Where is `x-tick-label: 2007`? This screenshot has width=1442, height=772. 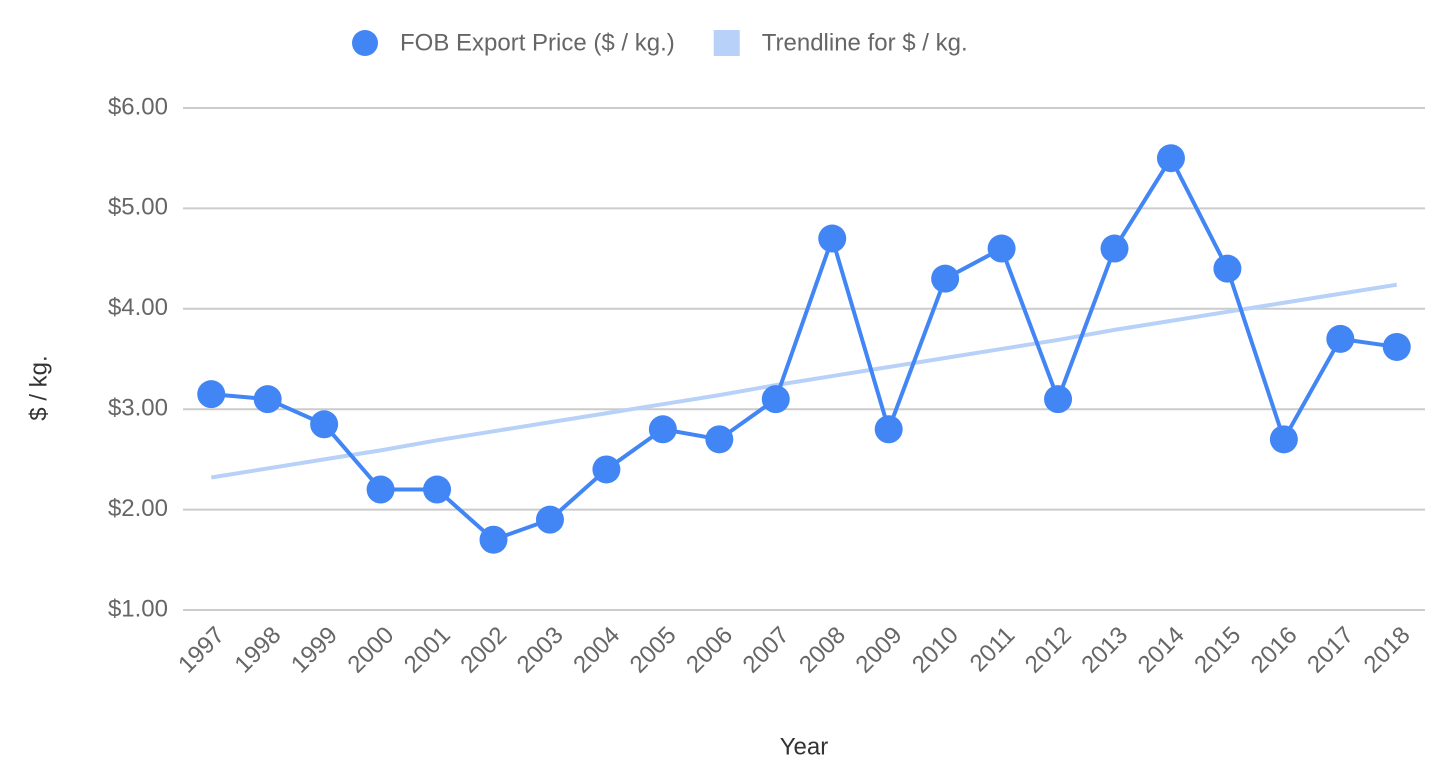 x-tick-label: 2007 is located at coordinates (766, 650).